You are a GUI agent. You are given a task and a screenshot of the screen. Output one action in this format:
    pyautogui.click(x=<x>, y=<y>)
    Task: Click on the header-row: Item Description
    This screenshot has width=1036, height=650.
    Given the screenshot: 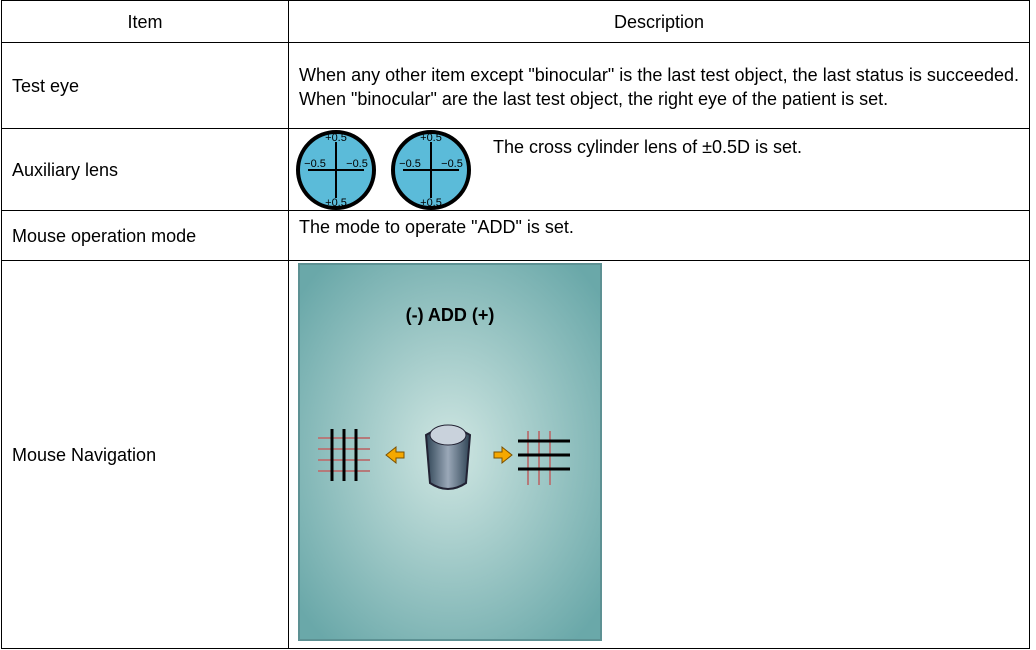 What is the action you would take?
    pyautogui.click(x=515, y=21)
    